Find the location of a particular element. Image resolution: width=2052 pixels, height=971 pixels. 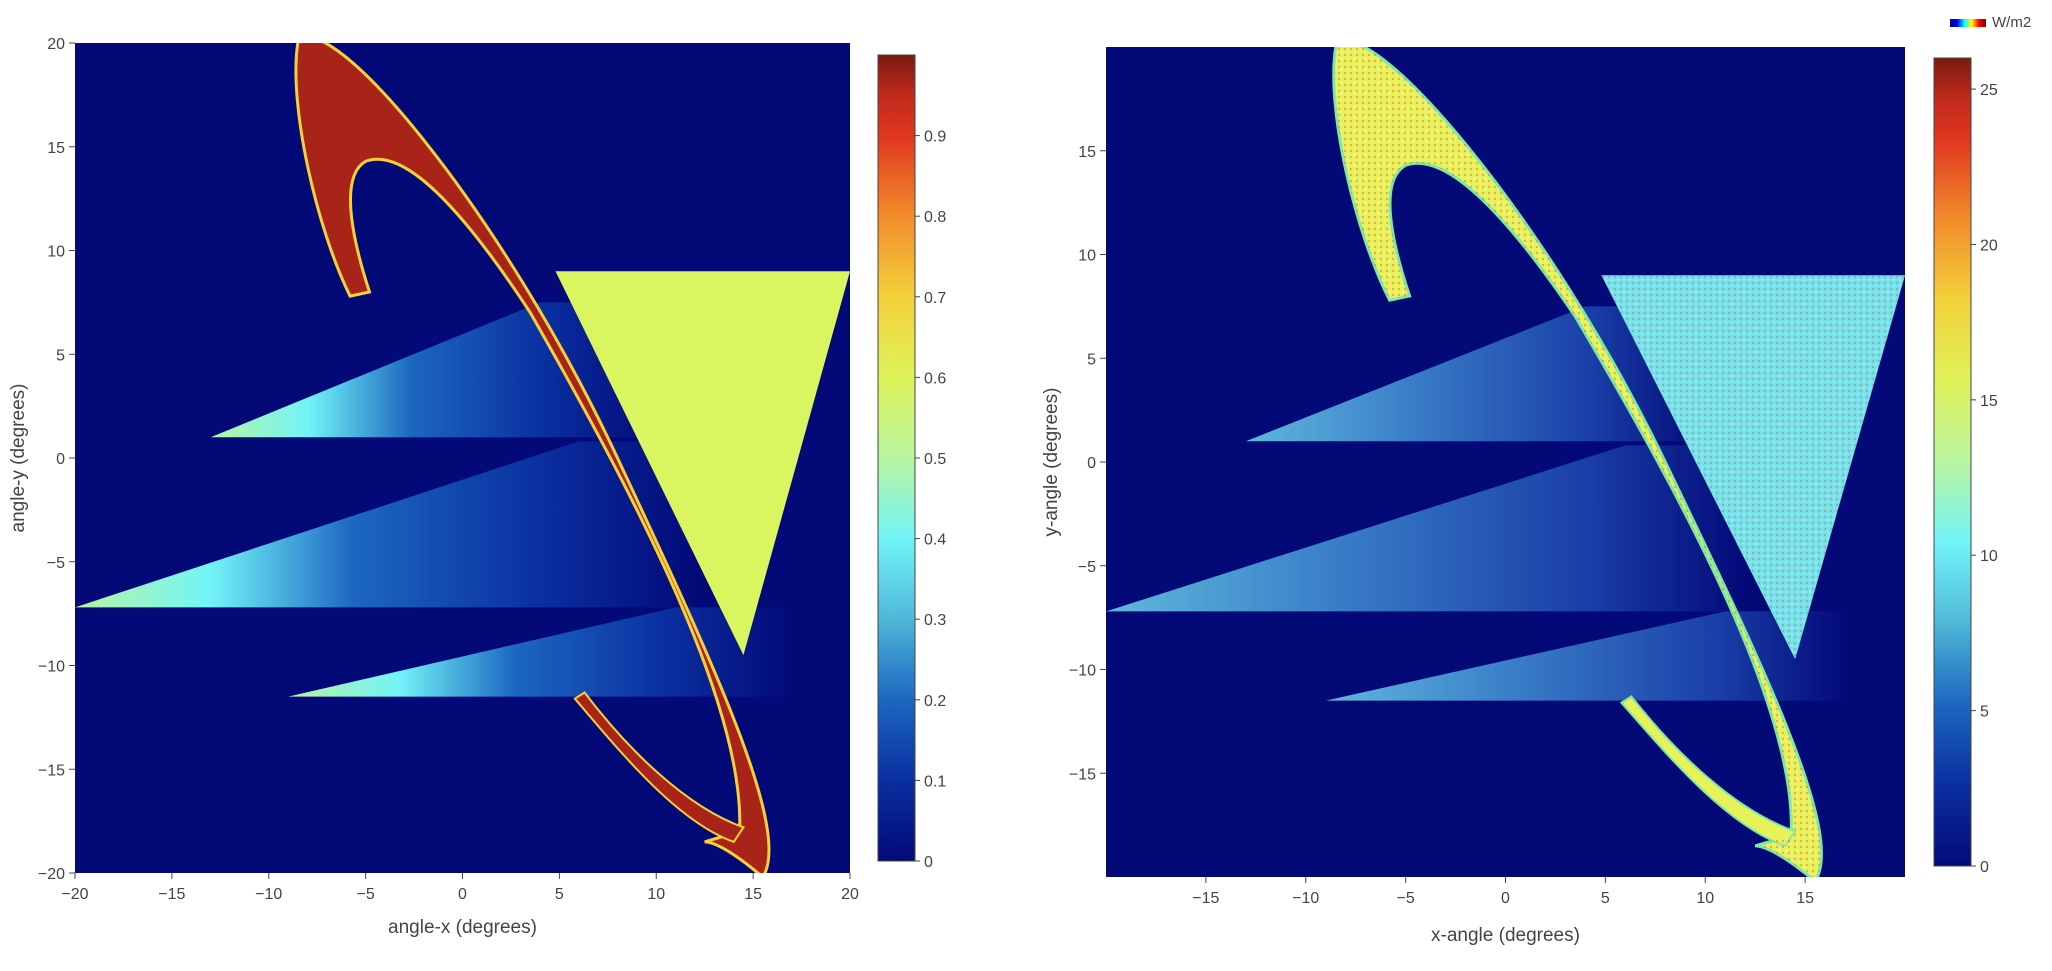

y-tick-label: −20 is located at coordinates (51, 874).